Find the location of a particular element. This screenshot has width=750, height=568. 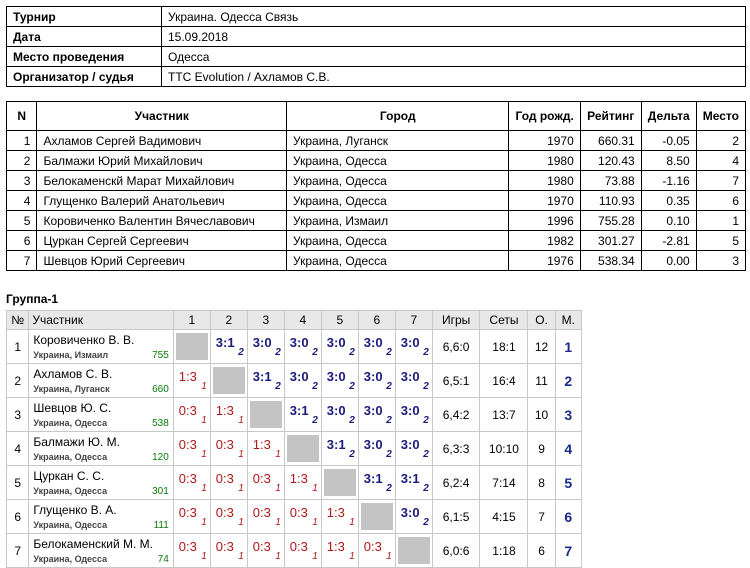

row-number: 3 is located at coordinates (17, 414).